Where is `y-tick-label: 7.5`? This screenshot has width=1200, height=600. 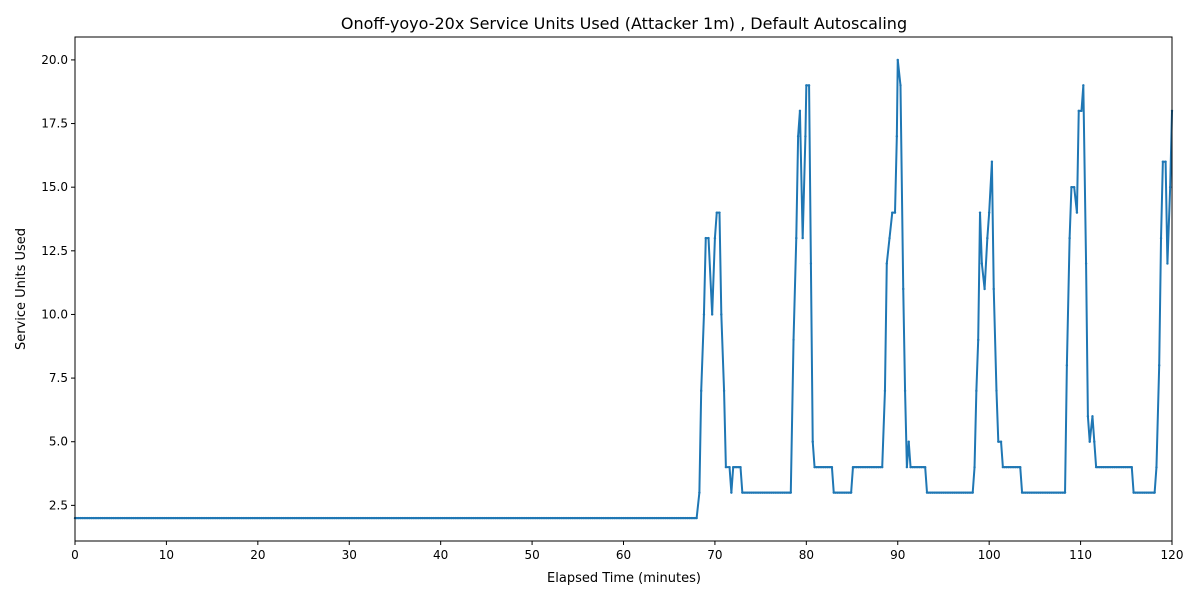
y-tick-label: 7.5 is located at coordinates (58, 378).